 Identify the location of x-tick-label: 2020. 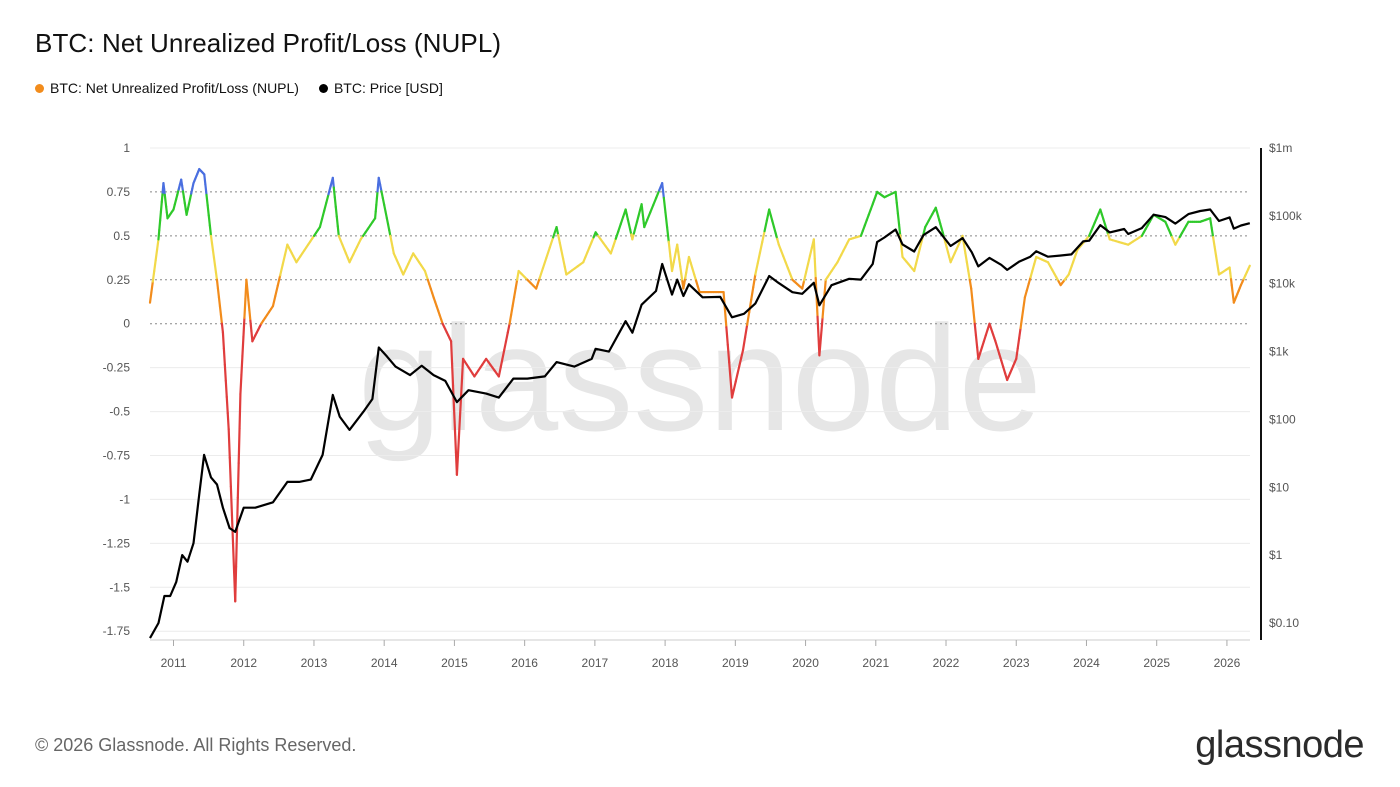
(805, 663).